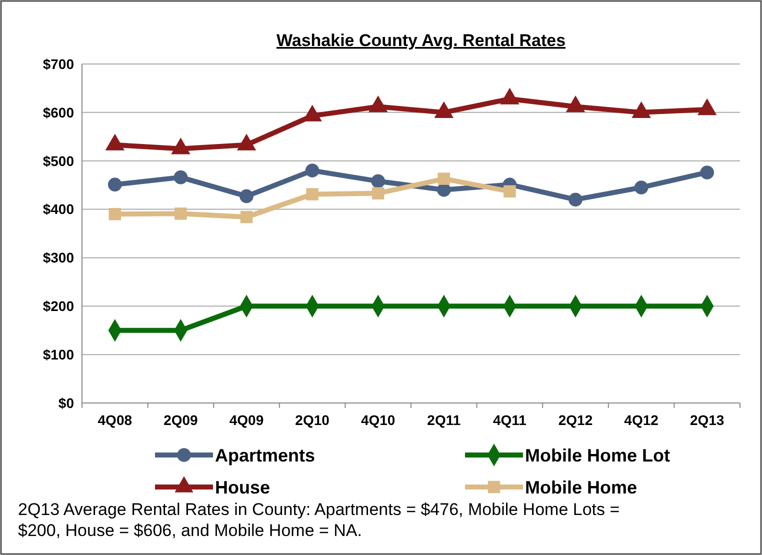  I want to click on y-tick-label: $500, so click(58, 160).